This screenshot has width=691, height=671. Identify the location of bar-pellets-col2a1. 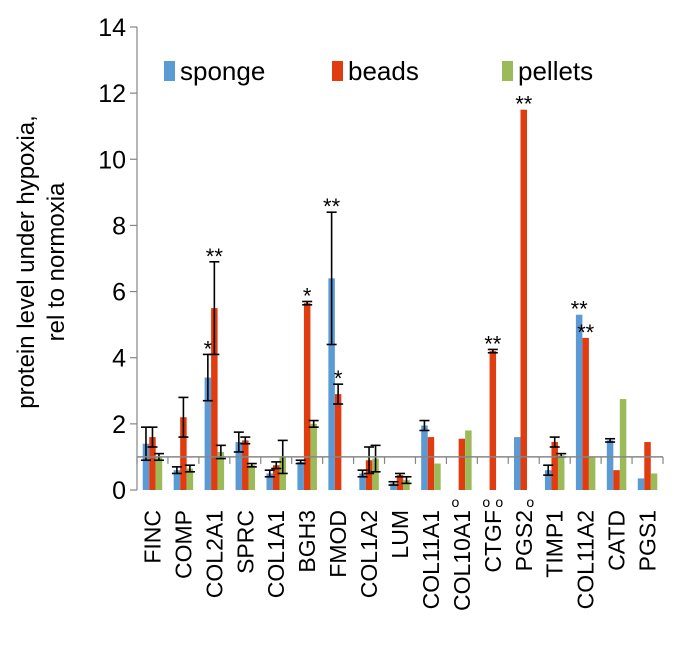
(221, 470).